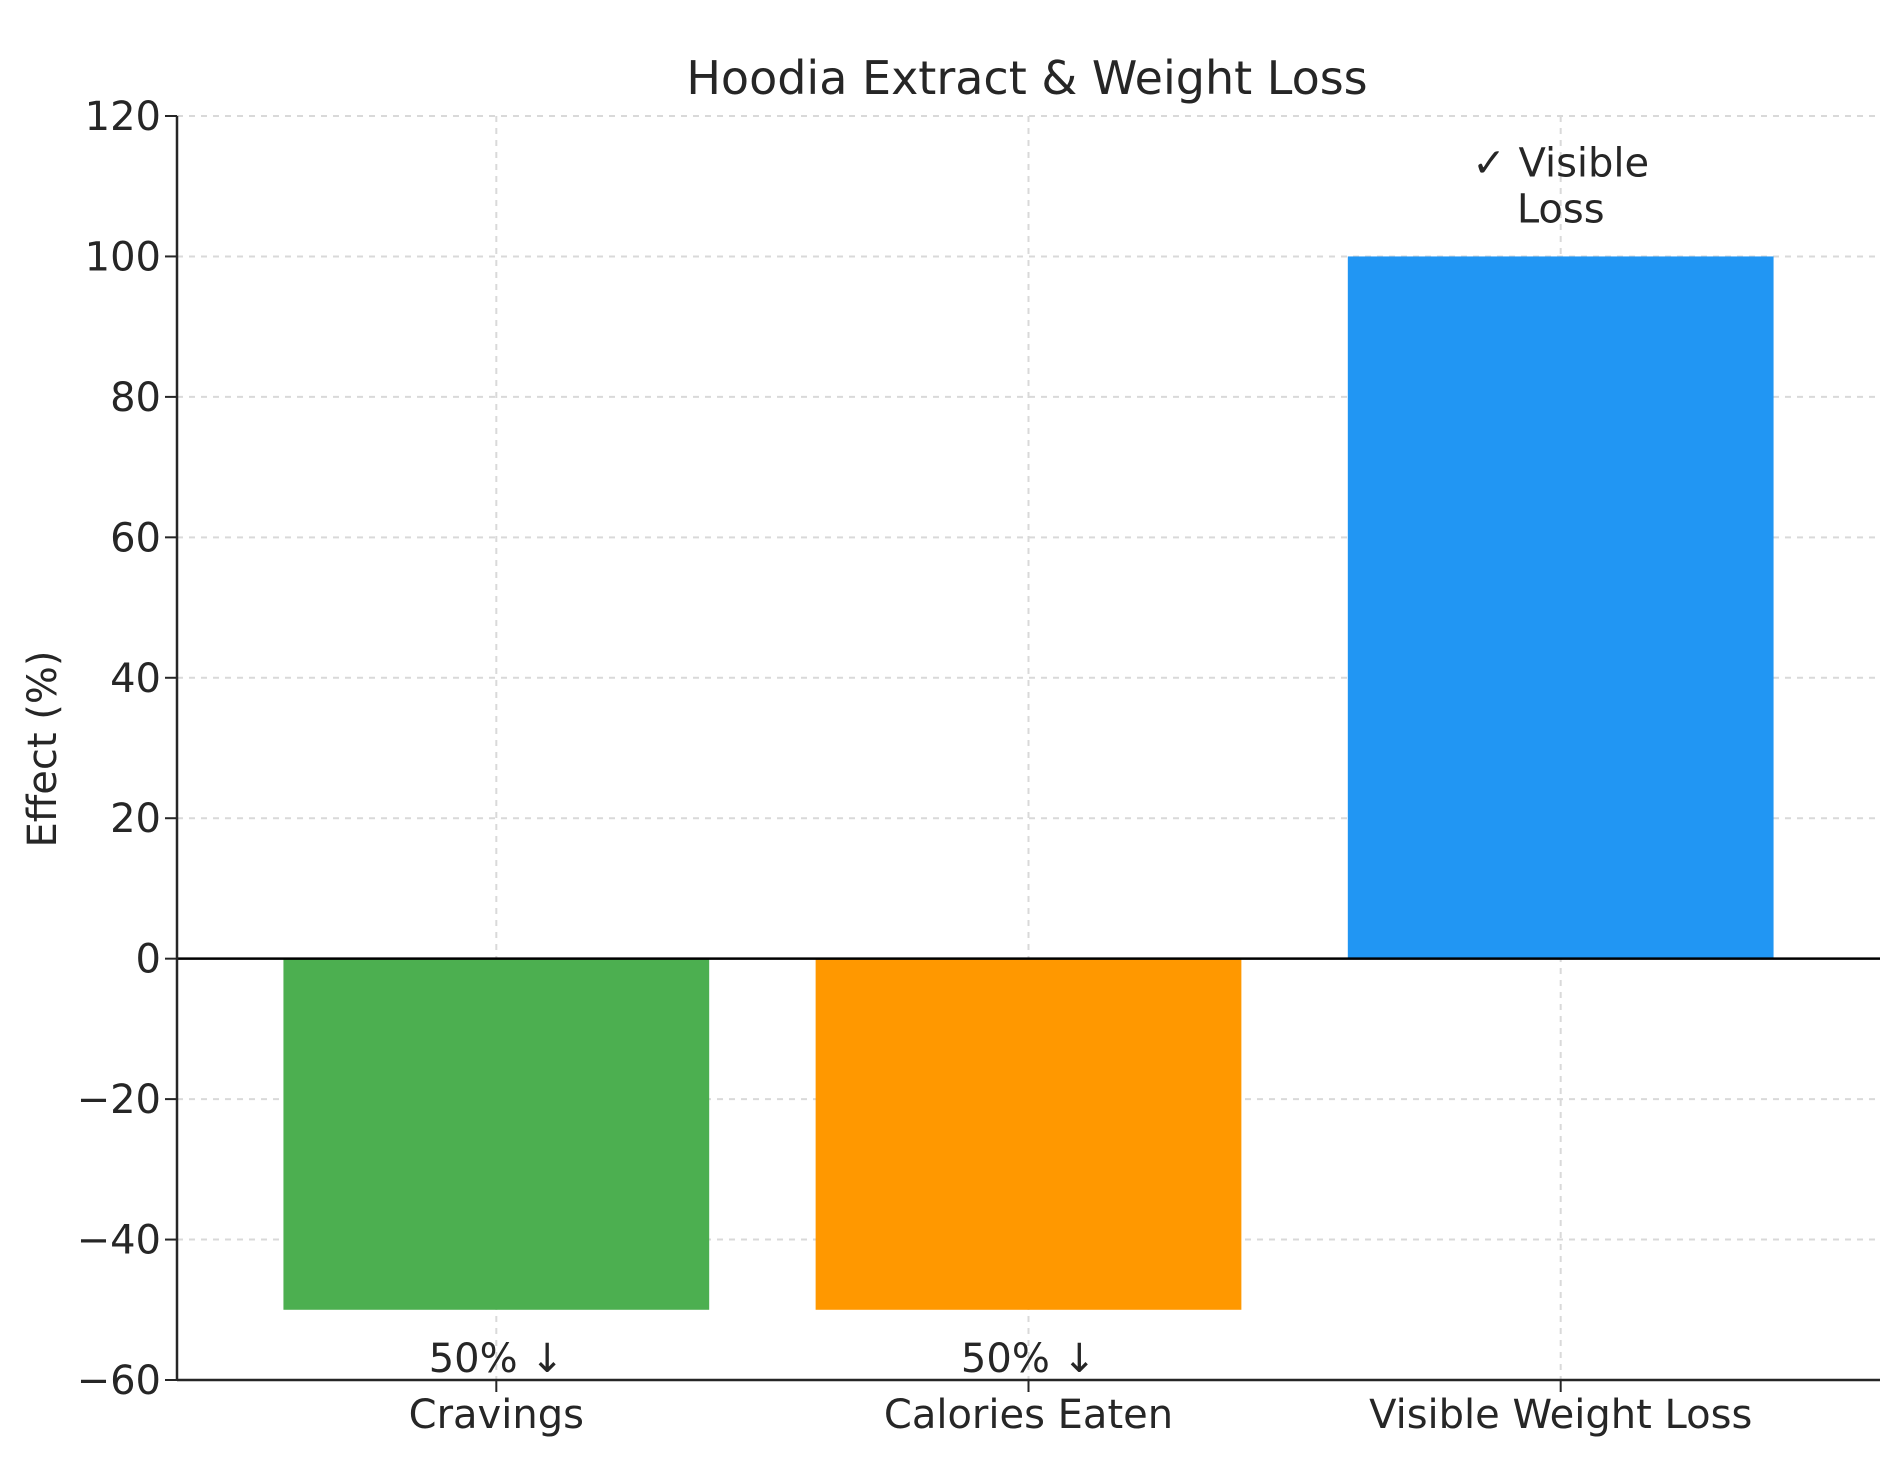  I want to click on y-tick-label: −20, so click(119, 1100).